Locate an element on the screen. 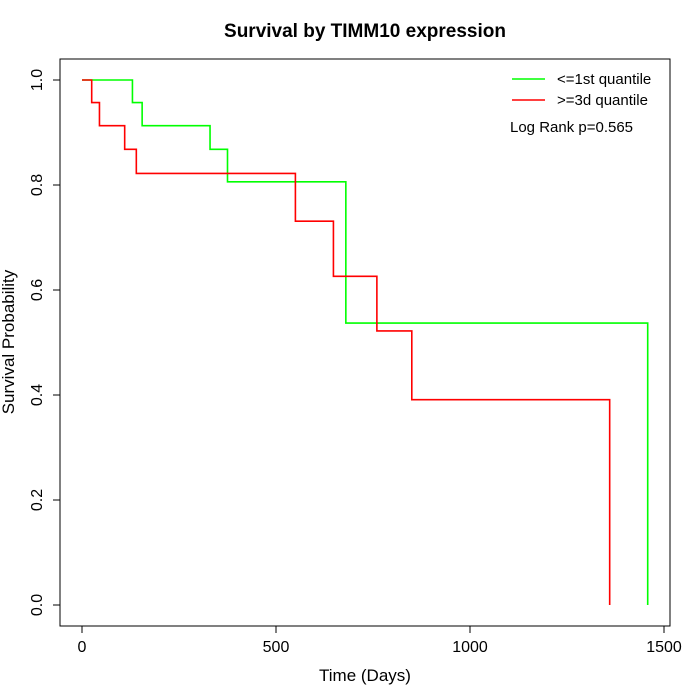 The image size is (700, 700). y-tick-label: 0.4 is located at coordinates (37, 395).